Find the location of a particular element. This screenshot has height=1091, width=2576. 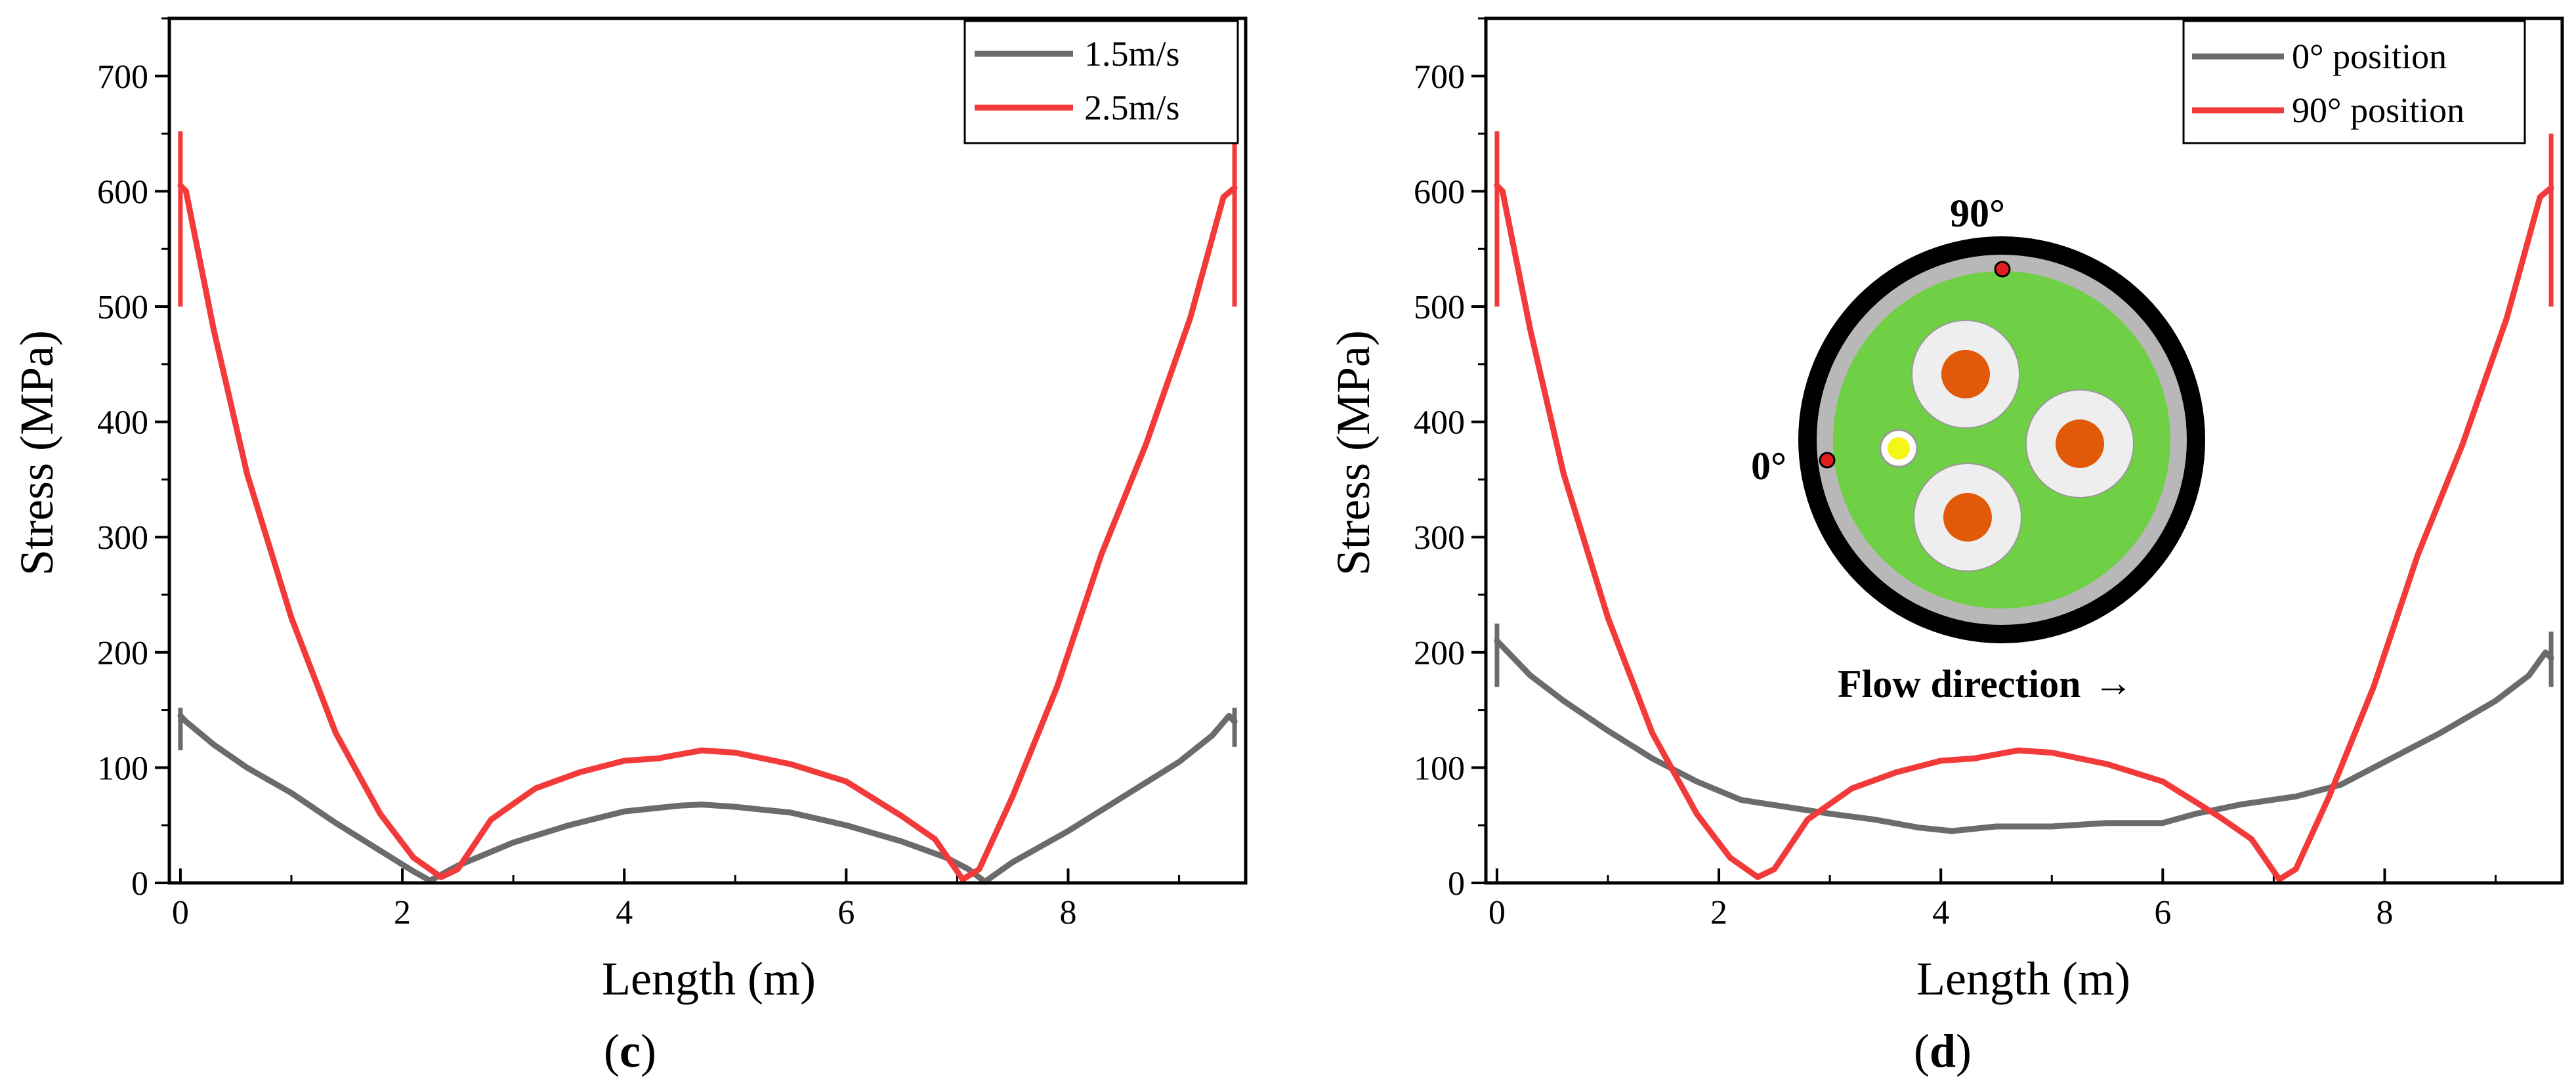

panel-c-xtick-label: 6 is located at coordinates (846, 912).